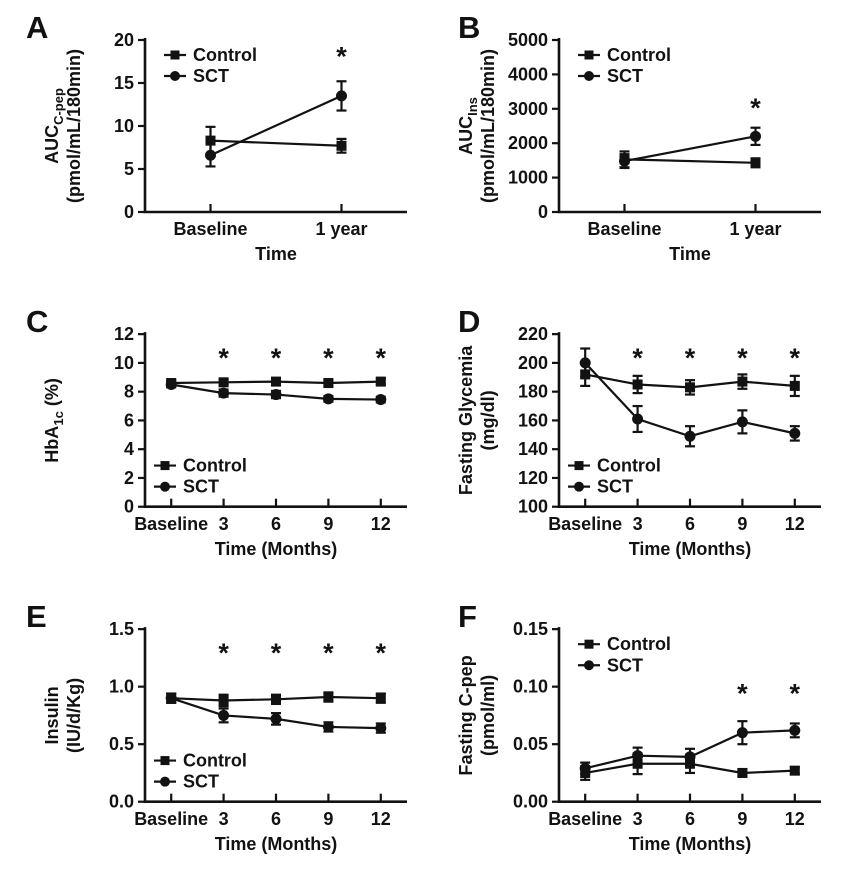 The width and height of the screenshot is (864, 884). Describe the element at coordinates (124, 334) in the screenshot. I see `y-tick-label: 12` at that location.